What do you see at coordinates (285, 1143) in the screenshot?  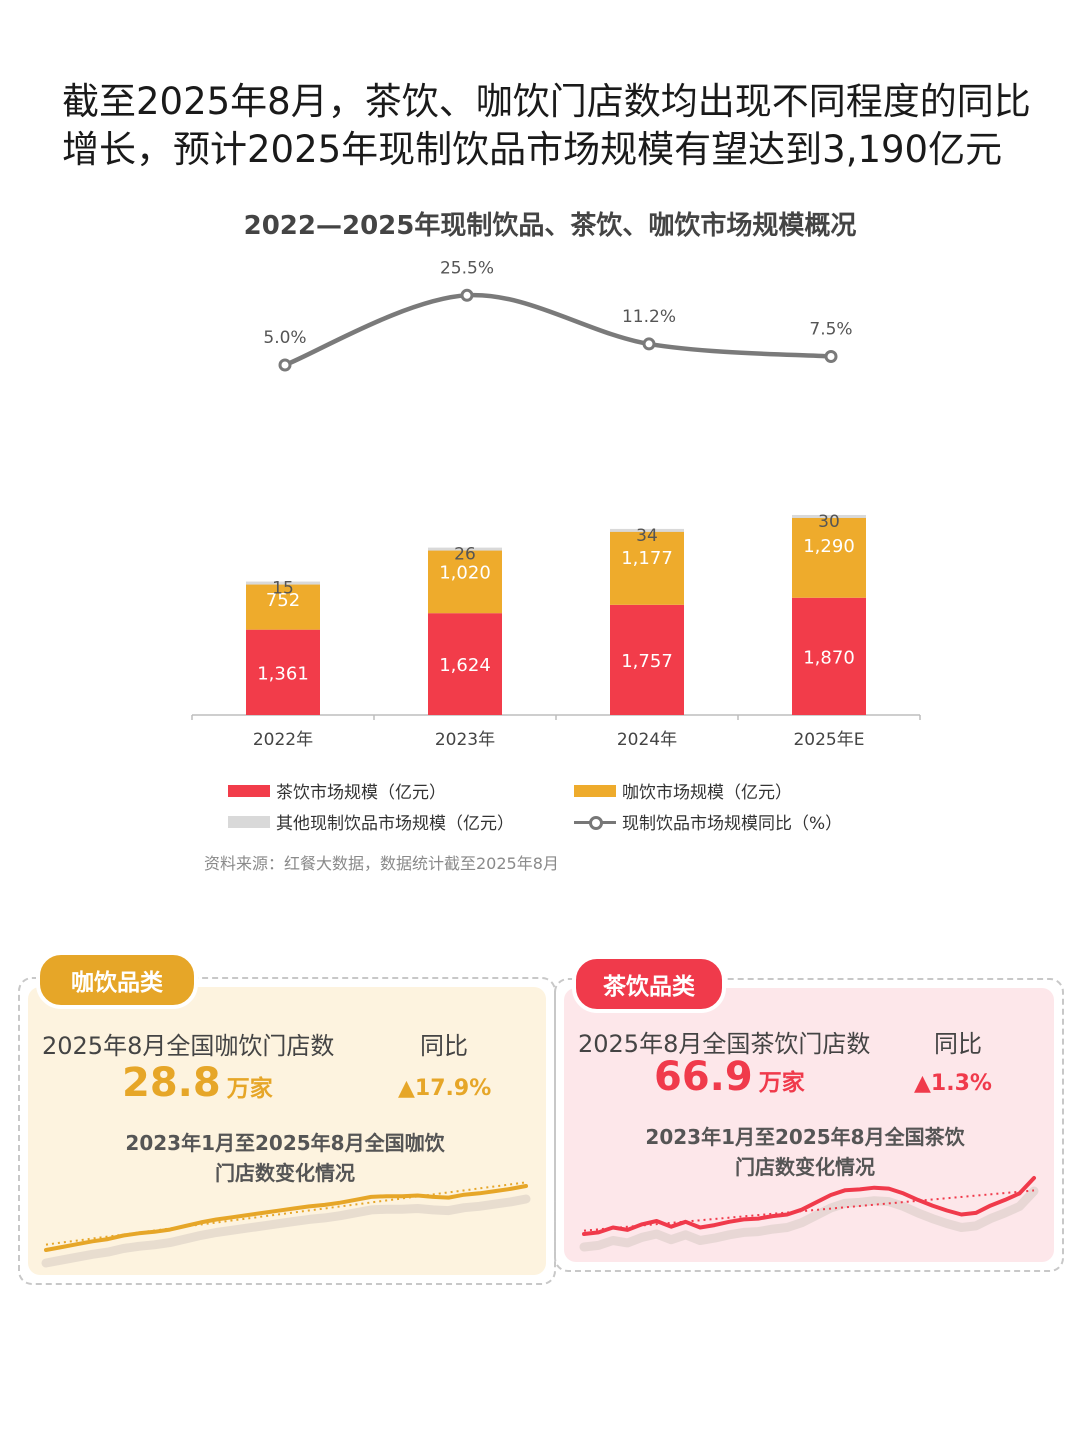 I see `coffee-trend-title-line-1: 2023年1月至2025年8月全国咖饮` at bounding box center [285, 1143].